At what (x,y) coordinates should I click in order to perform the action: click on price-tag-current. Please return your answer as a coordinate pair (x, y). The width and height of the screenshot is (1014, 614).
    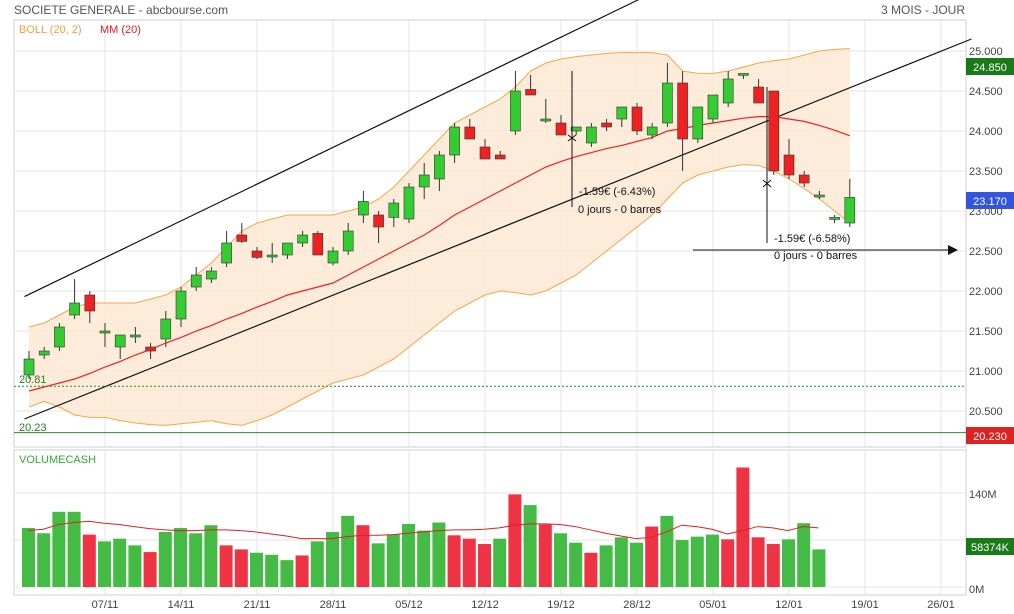
    Looking at the image, I should click on (990, 200).